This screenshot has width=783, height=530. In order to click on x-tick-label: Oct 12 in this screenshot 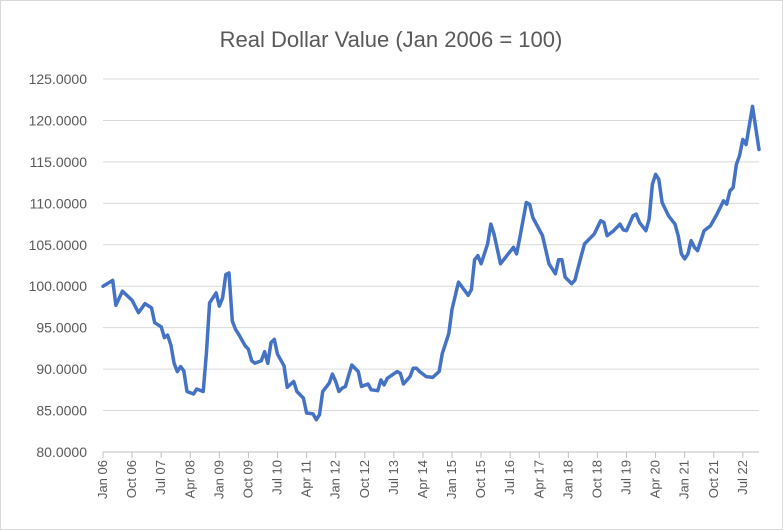, I will do `click(364, 479)`.